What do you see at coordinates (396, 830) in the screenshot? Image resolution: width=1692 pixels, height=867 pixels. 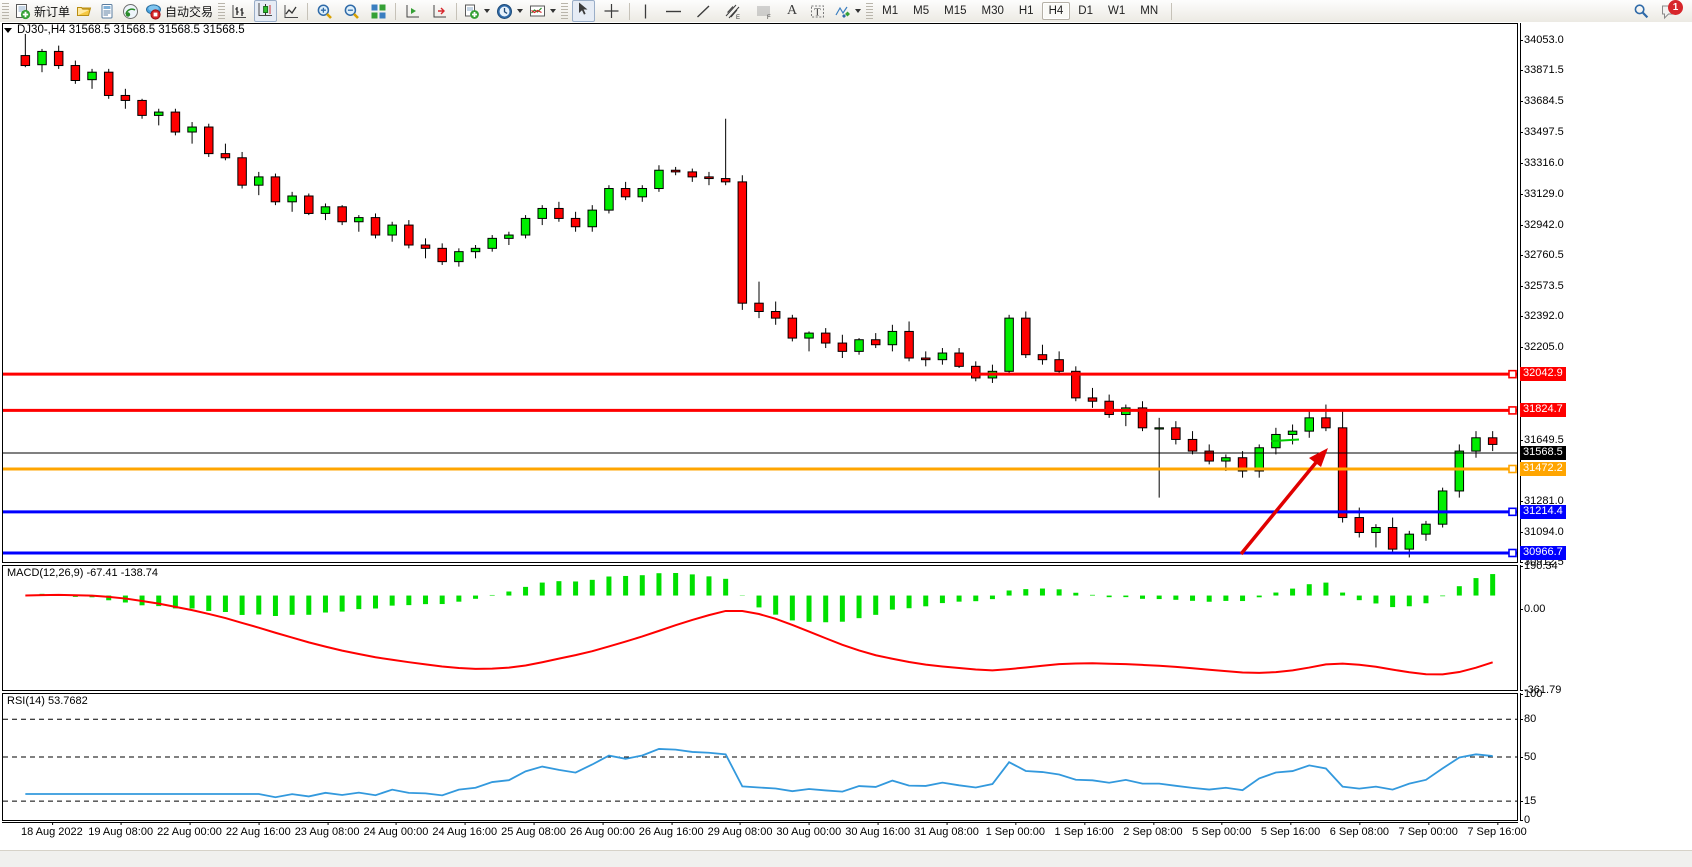 I see `time-tick: 24 Aug 00:00` at bounding box center [396, 830].